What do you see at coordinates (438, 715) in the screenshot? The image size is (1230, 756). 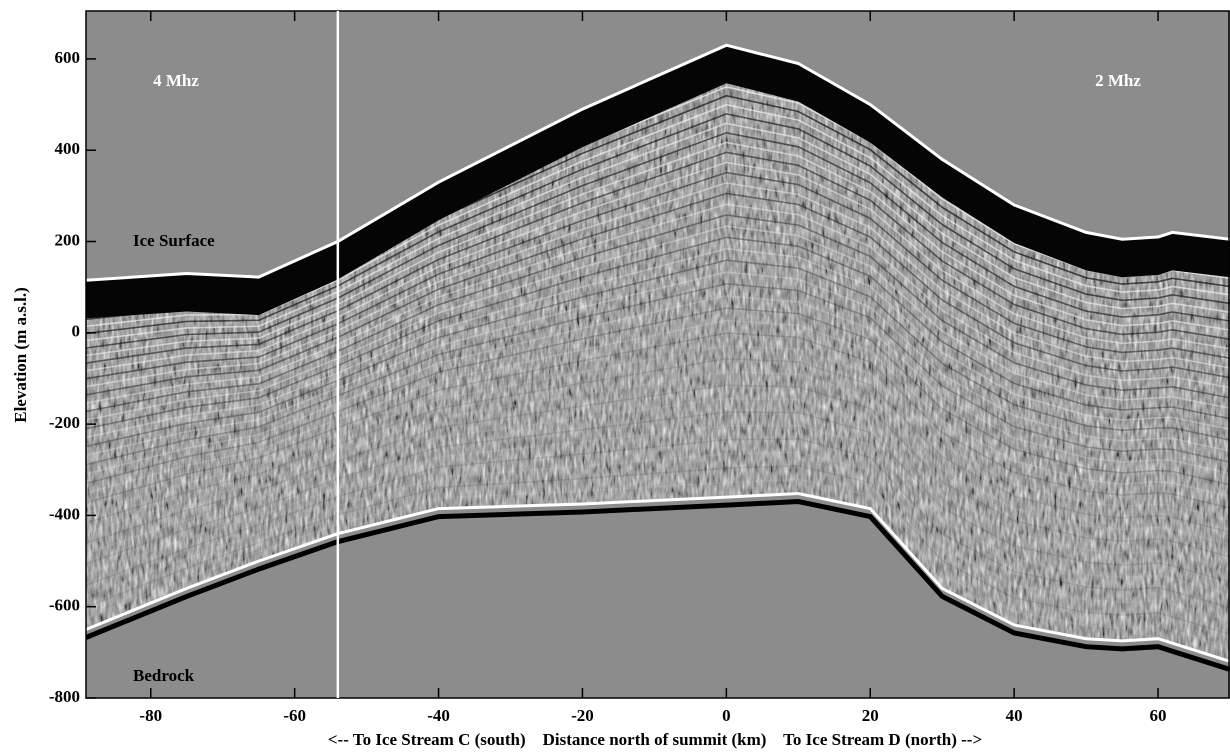 I see `x-tick-label: -40` at bounding box center [438, 715].